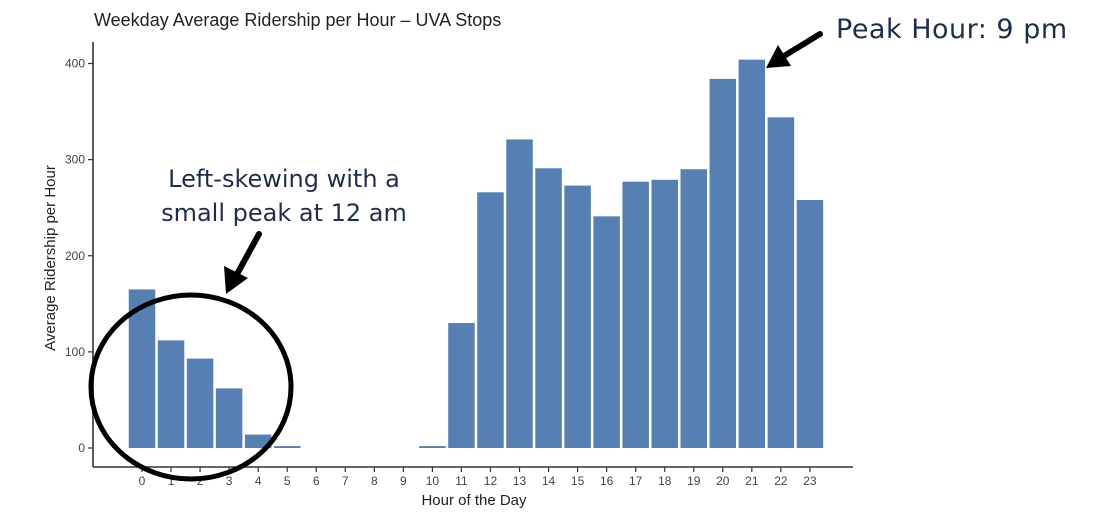 This screenshot has height=524, width=1094. What do you see at coordinates (549, 481) in the screenshot?
I see `x-tick-label: 14` at bounding box center [549, 481].